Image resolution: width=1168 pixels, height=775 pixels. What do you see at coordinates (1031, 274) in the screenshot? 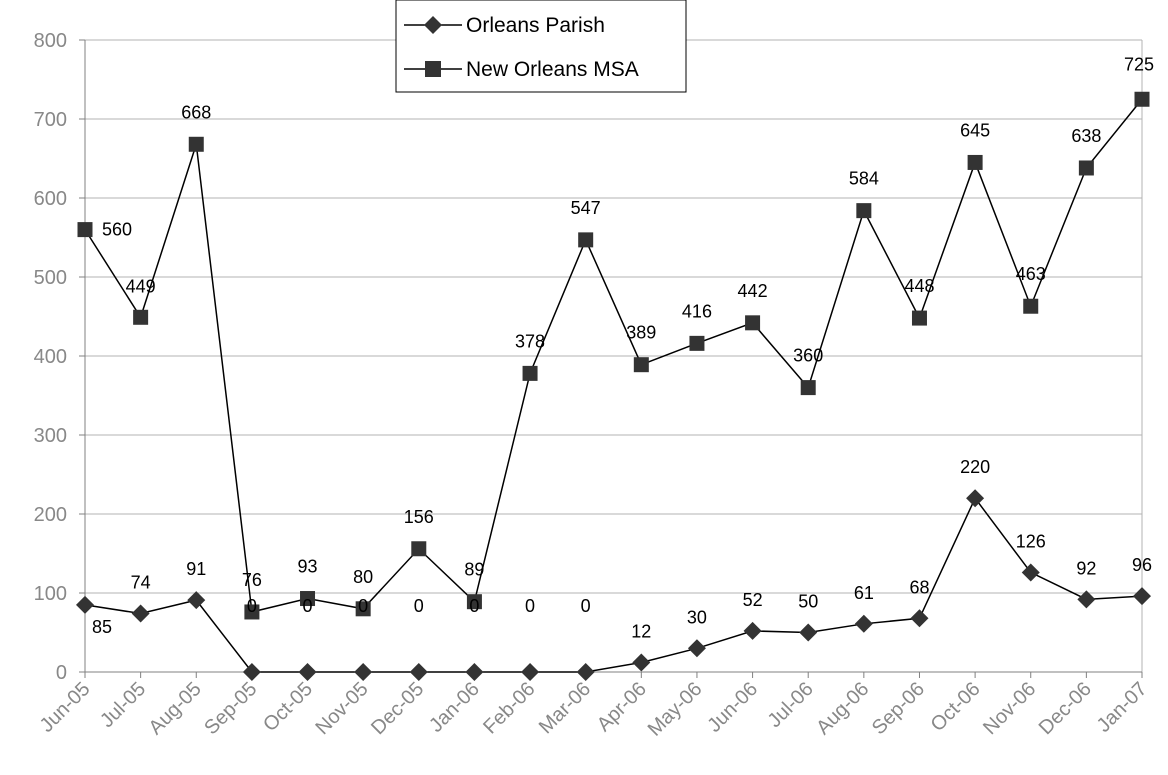
I see `data-label-new-orleans-msa: 463` at bounding box center [1031, 274].